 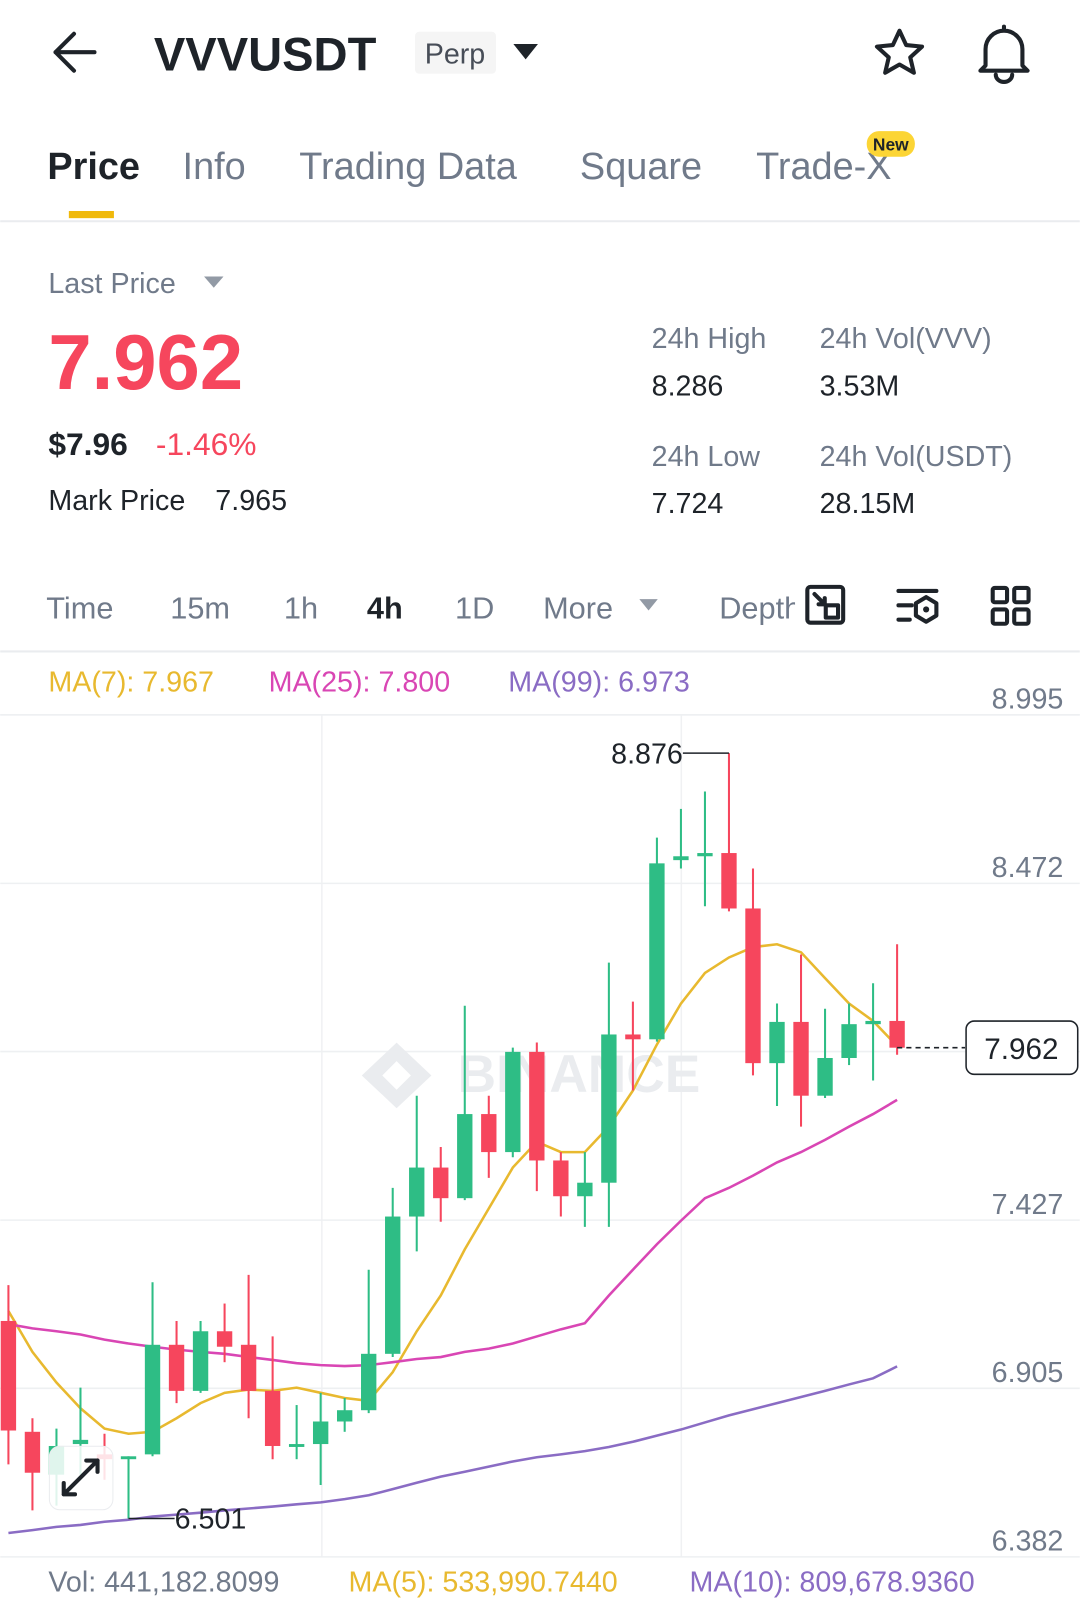 What do you see at coordinates (396, 1075) in the screenshot?
I see `watermark-logo` at bounding box center [396, 1075].